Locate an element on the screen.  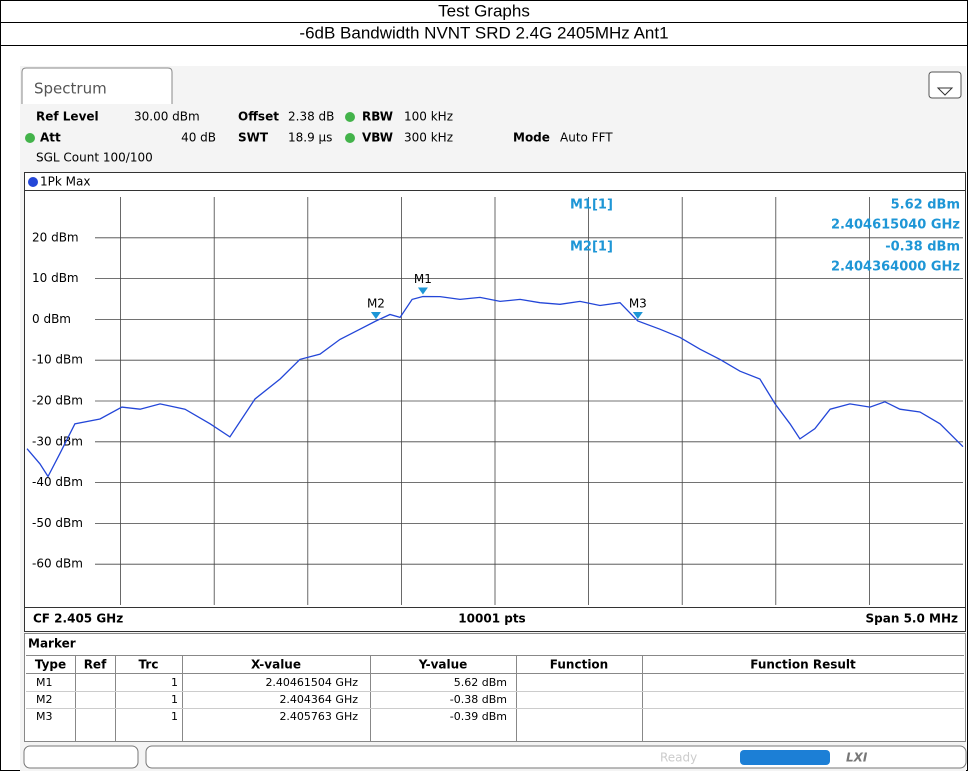
marker-label: M3 is located at coordinates (638, 303).